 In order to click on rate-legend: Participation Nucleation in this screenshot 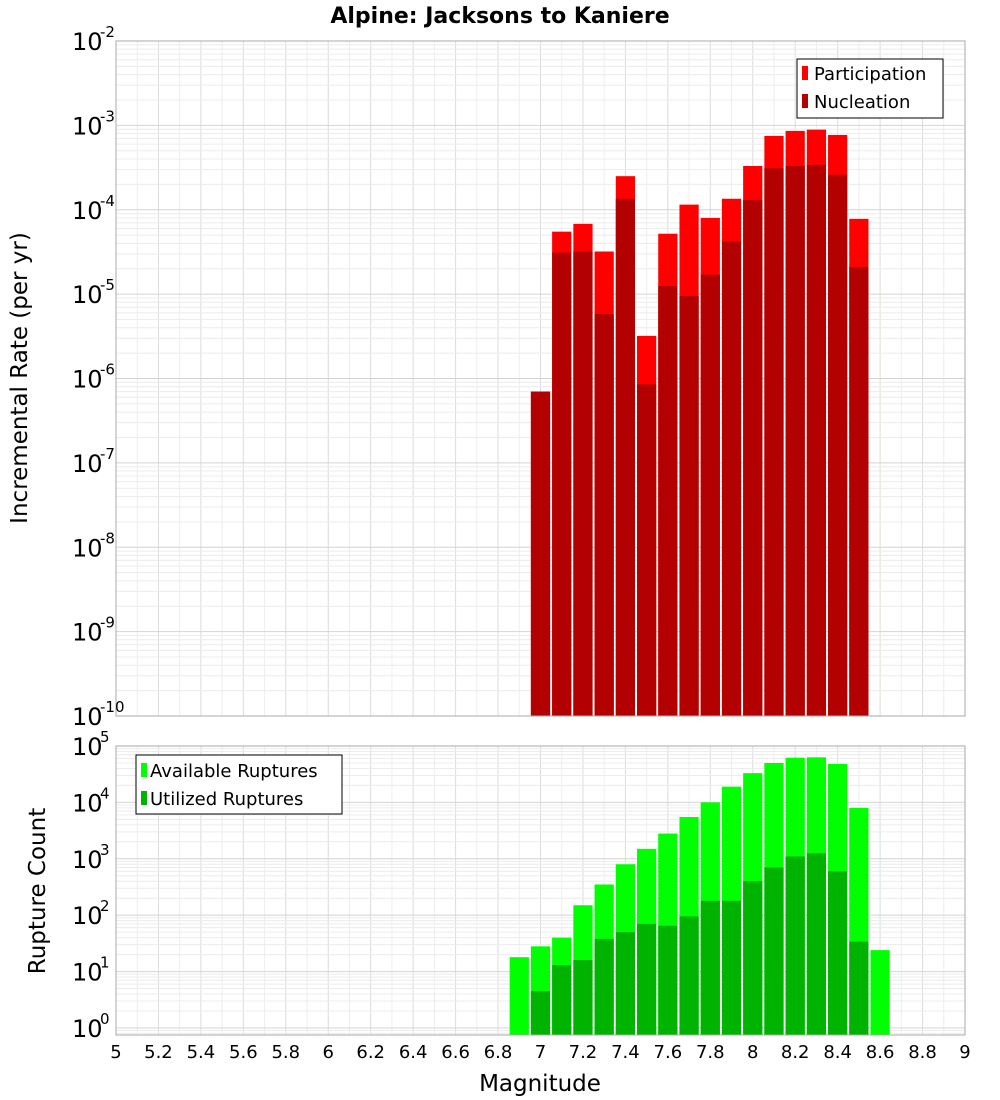, I will do `click(870, 88)`.